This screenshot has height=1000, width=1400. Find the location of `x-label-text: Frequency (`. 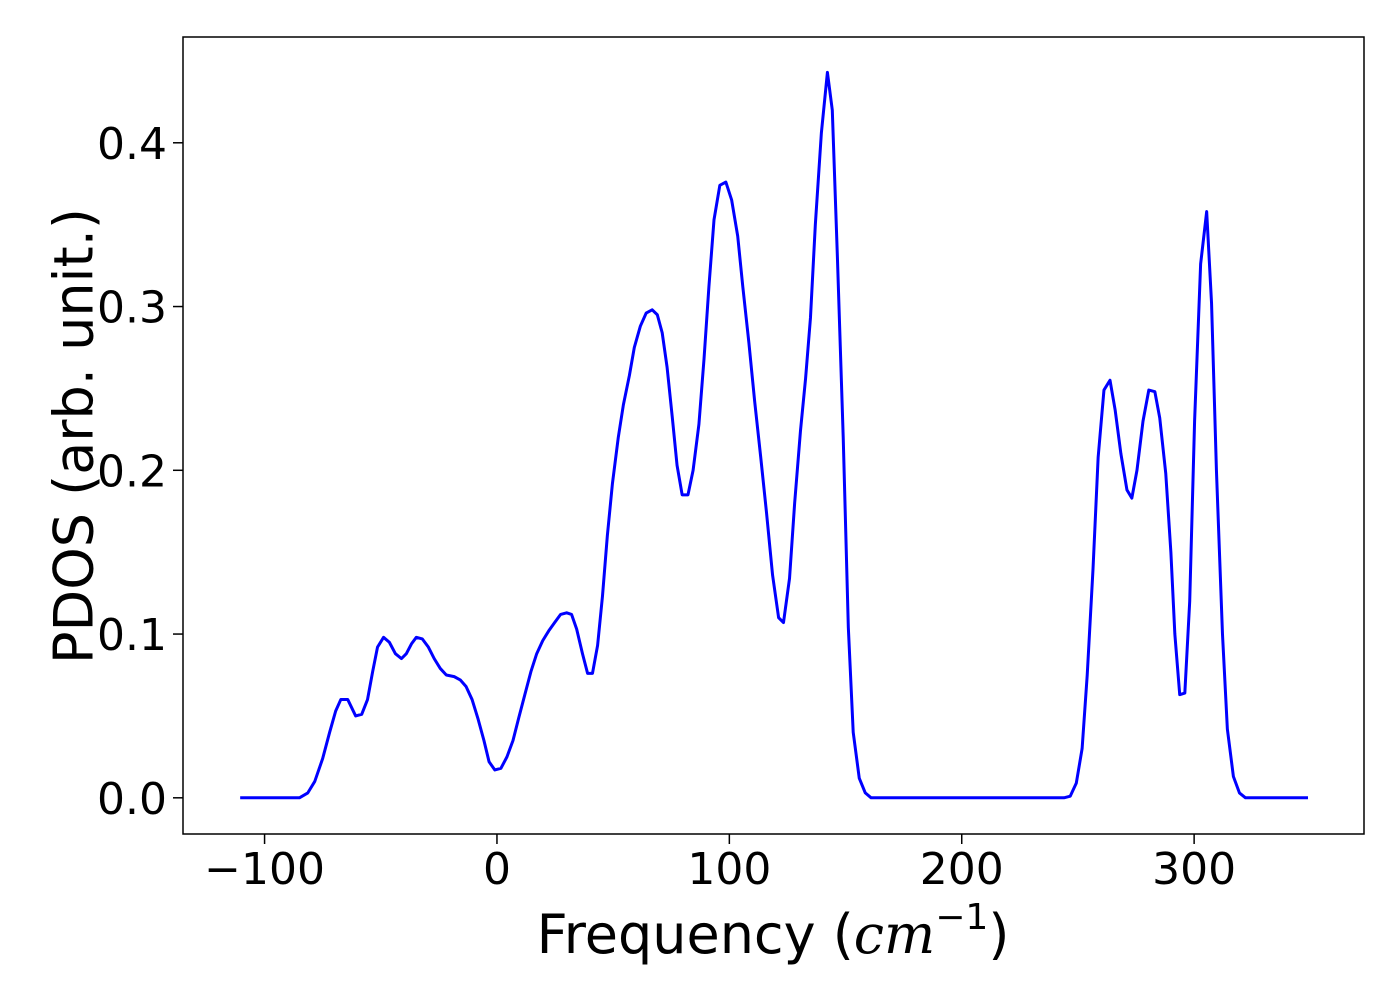

x-label-text: Frequency ( is located at coordinates (695, 934).